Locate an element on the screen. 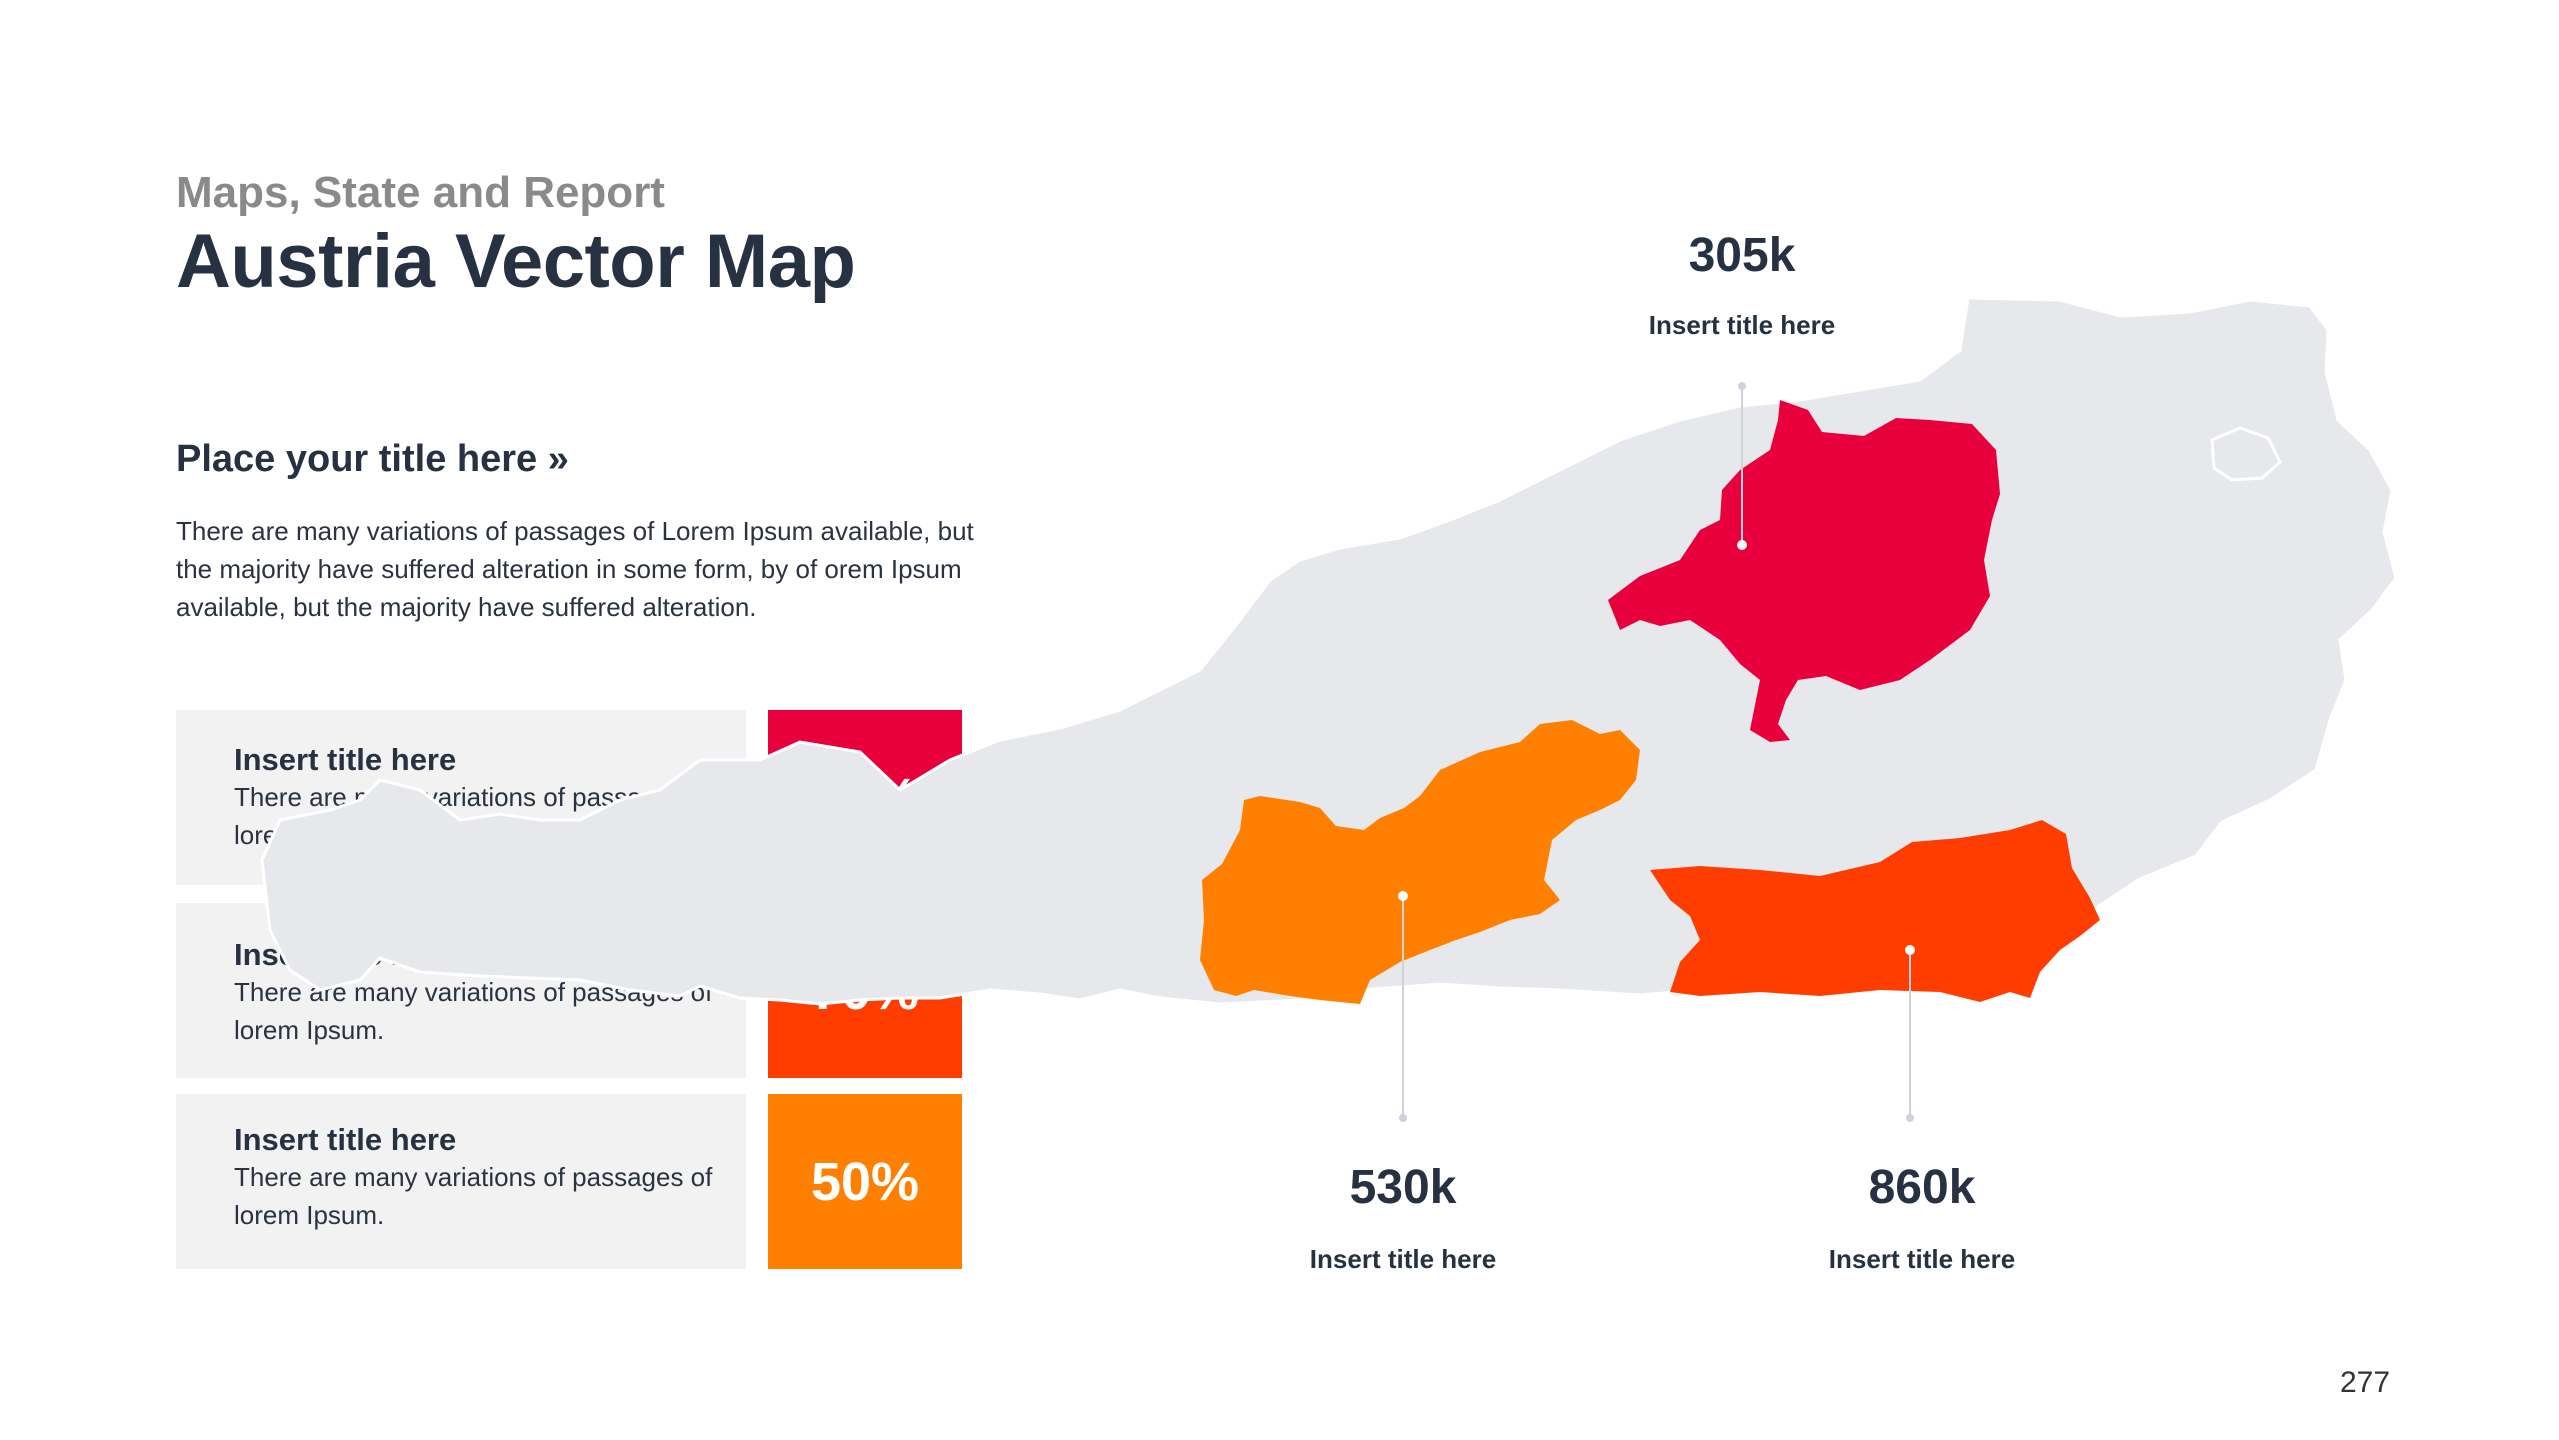 This screenshot has height=1440, width=2559. leader-line-530k is located at coordinates (1403, 1006).